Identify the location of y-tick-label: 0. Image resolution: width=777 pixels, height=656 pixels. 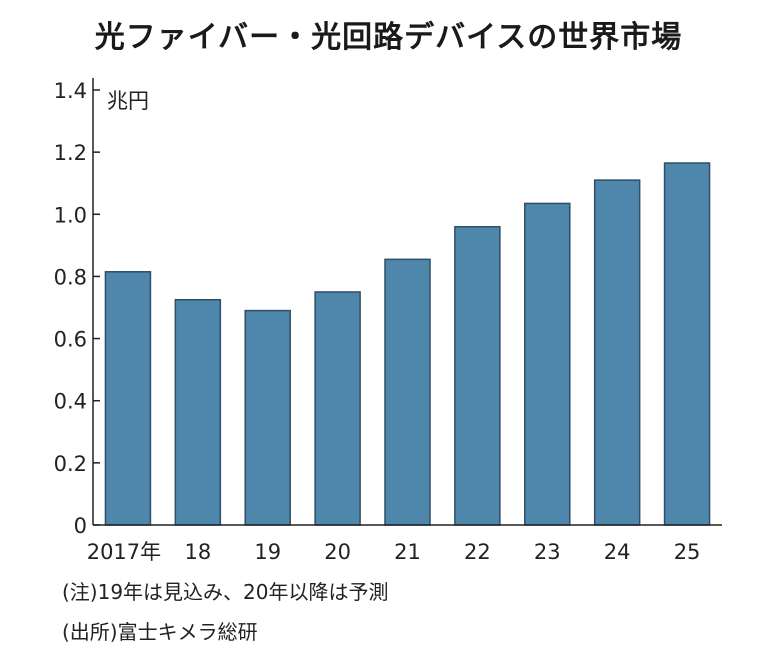
(80, 526).